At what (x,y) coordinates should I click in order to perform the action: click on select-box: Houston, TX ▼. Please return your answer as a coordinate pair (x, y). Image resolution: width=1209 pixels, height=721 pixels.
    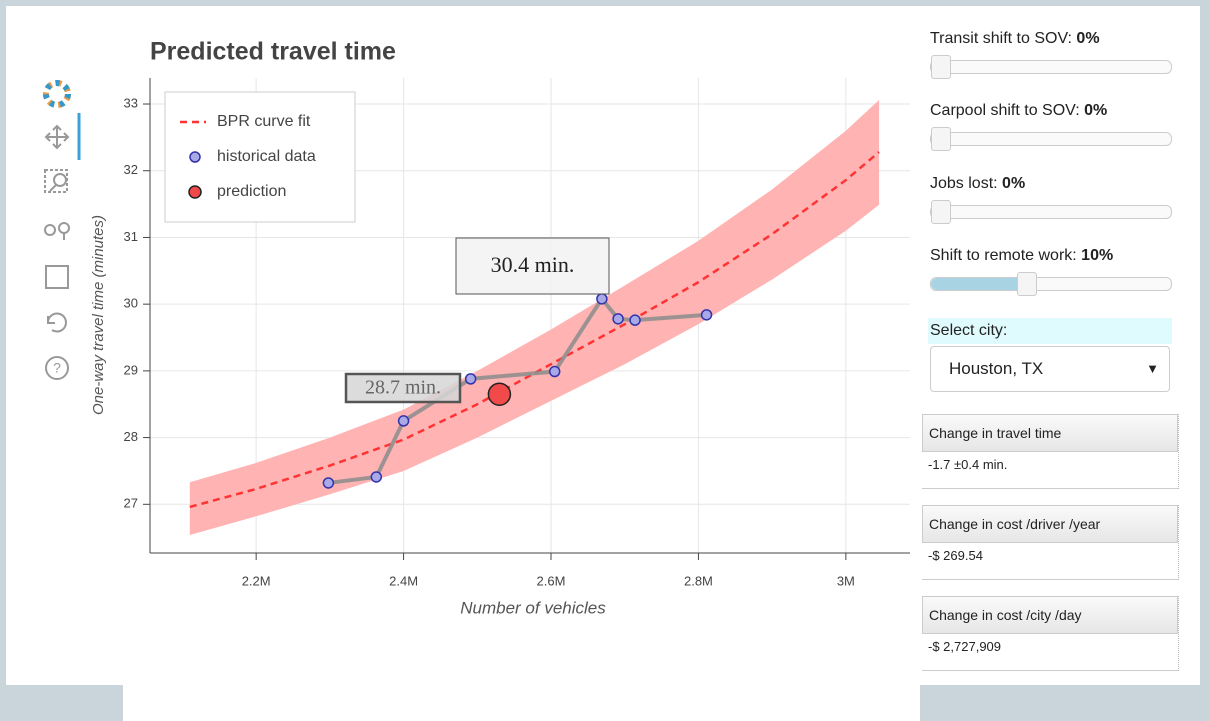
    Looking at the image, I should click on (1050, 369).